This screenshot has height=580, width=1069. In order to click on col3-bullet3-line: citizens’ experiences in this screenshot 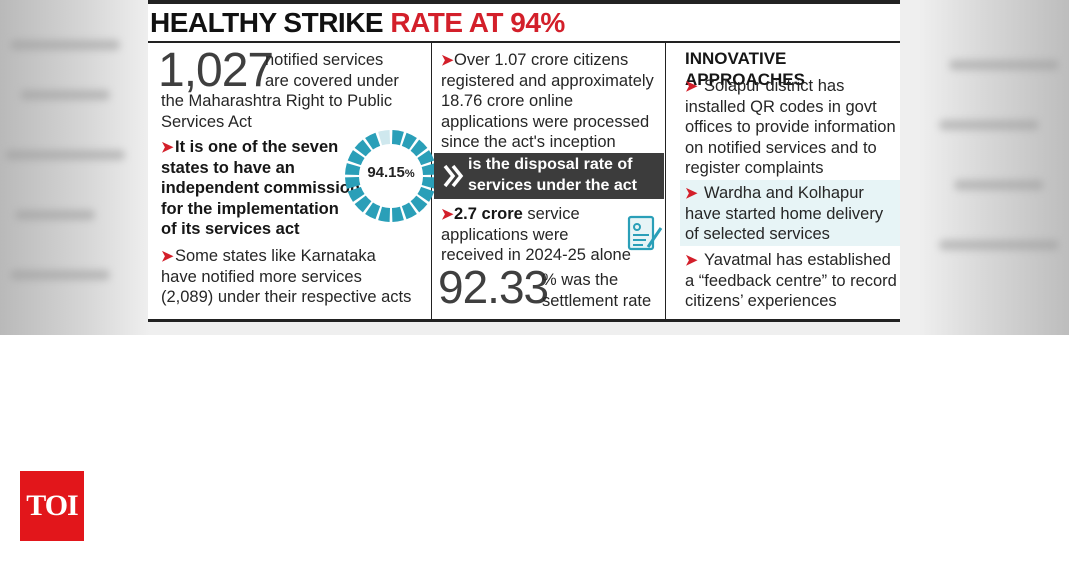, I will do `click(761, 301)`.